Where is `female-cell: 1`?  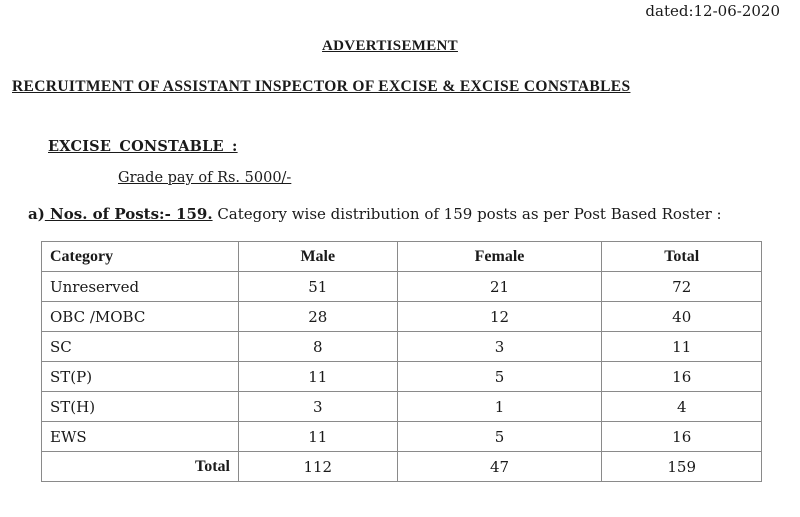 female-cell: 1 is located at coordinates (499, 406).